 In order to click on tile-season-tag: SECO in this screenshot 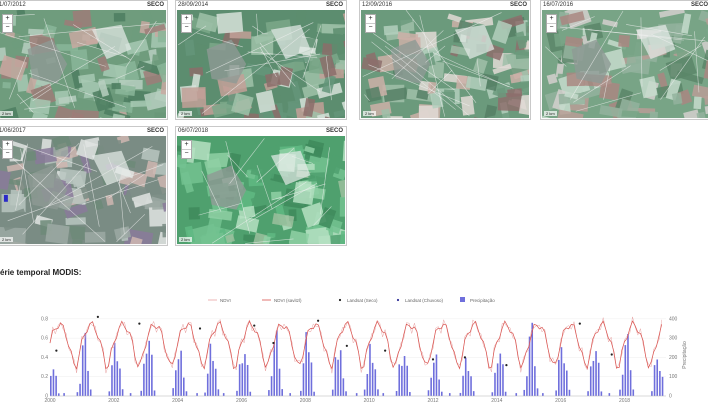, I will do `click(699, 5)`.